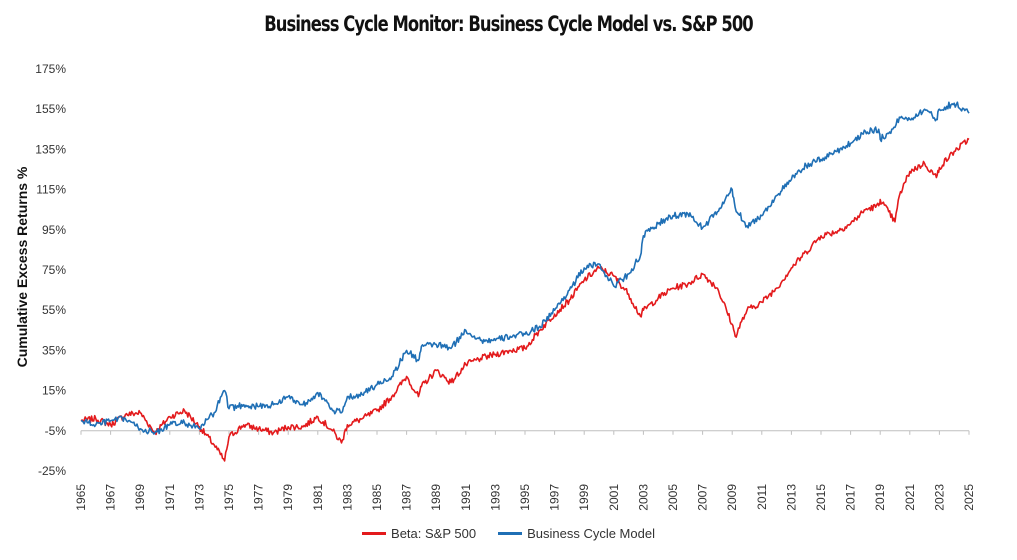 The width and height of the screenshot is (1017, 560). I want to click on x-tick-label: 2005, so click(673, 497).